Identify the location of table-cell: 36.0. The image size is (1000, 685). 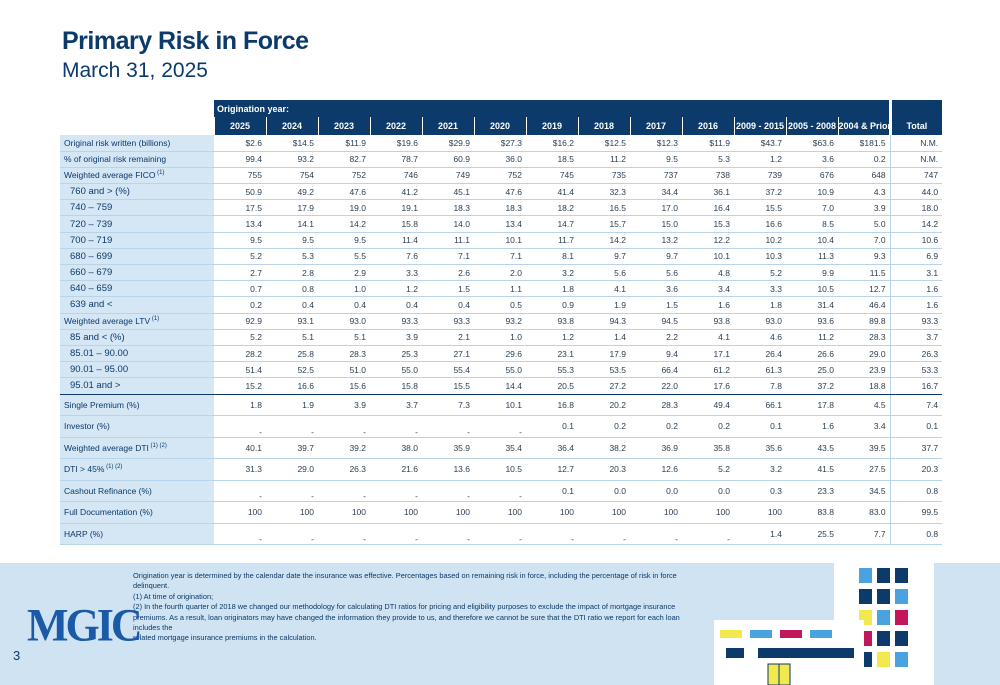
(500, 159).